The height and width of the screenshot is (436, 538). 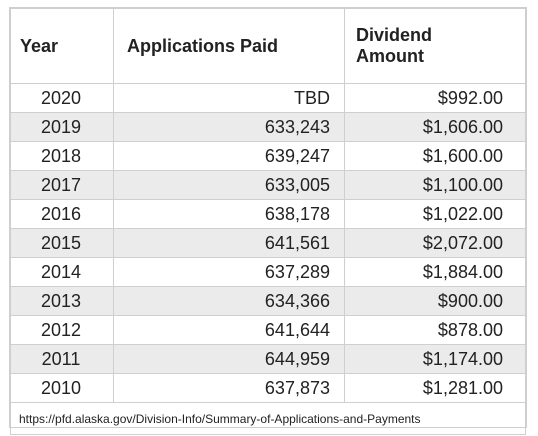 What do you see at coordinates (62, 301) in the screenshot?
I see `cell-year: 2013` at bounding box center [62, 301].